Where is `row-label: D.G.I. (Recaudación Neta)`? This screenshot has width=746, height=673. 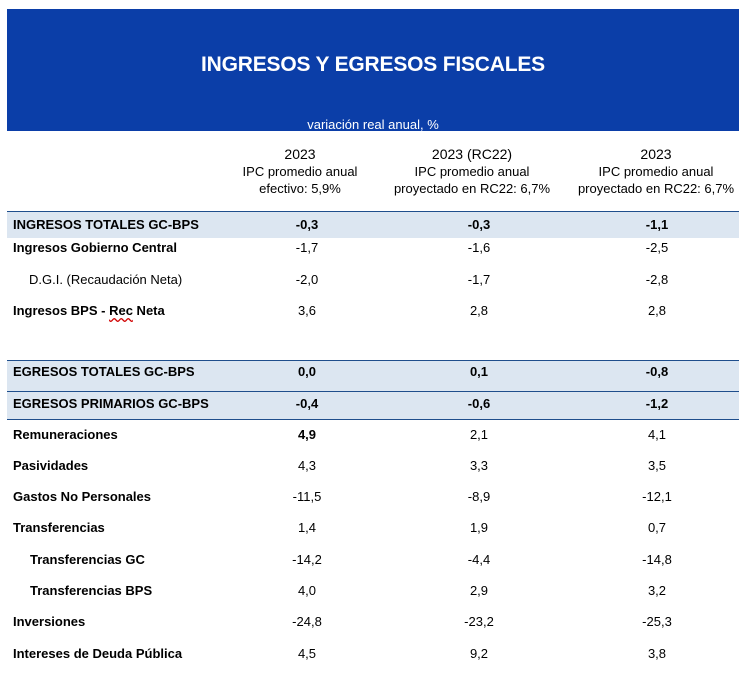 row-label: D.G.I. (Recaudación Neta) is located at coordinates (106, 279).